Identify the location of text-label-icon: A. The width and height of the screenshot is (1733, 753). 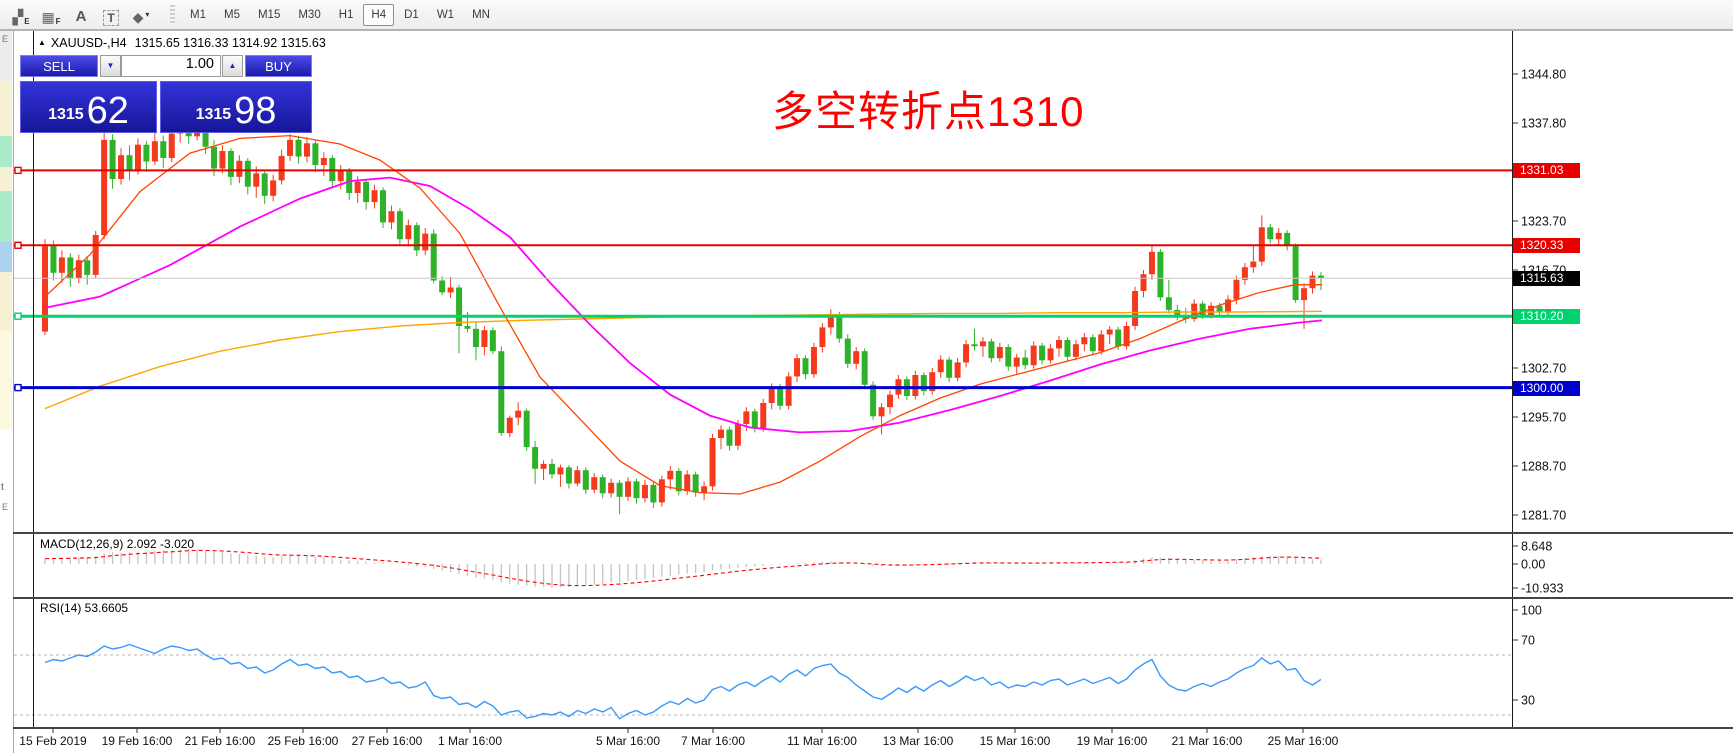
(81, 16).